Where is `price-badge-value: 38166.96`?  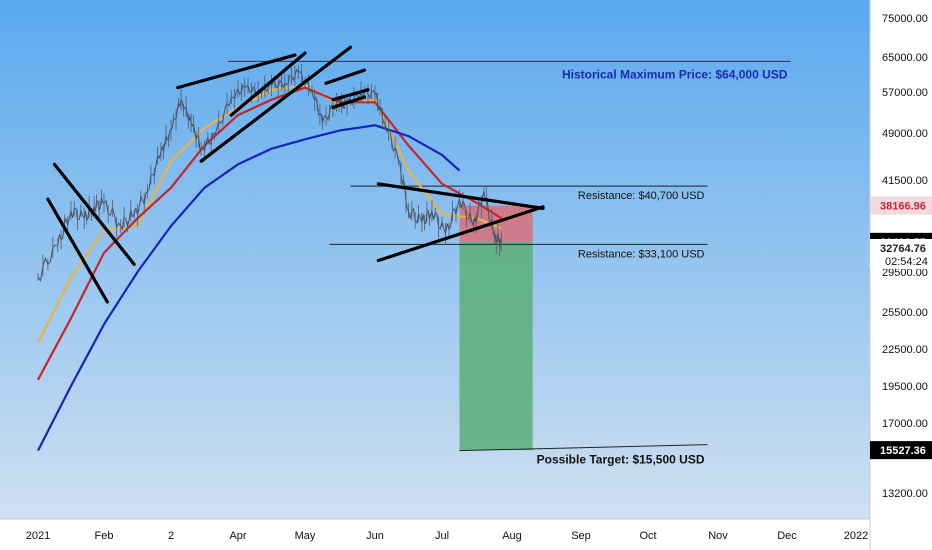
price-badge-value: 38166.96 is located at coordinates (903, 207).